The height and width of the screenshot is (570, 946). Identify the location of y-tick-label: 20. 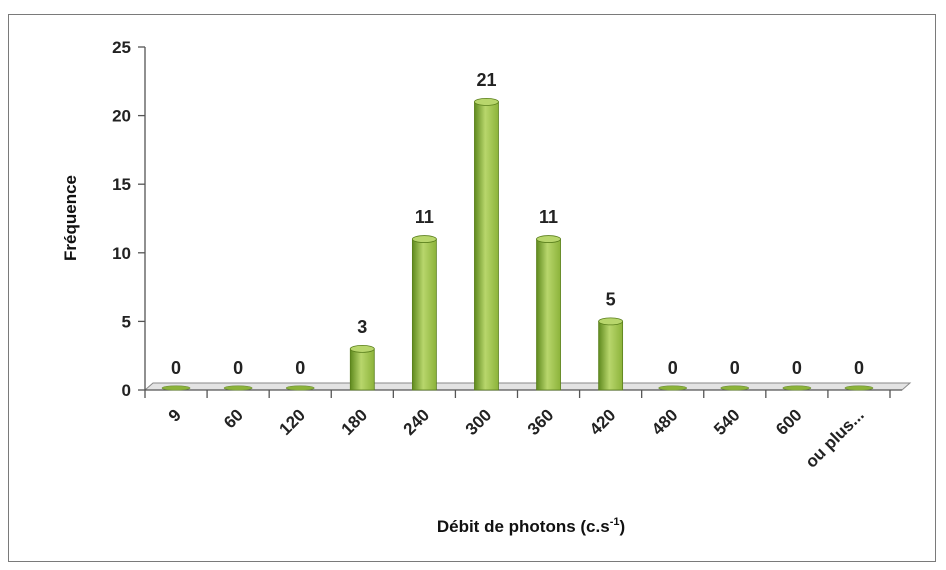
(121, 116).